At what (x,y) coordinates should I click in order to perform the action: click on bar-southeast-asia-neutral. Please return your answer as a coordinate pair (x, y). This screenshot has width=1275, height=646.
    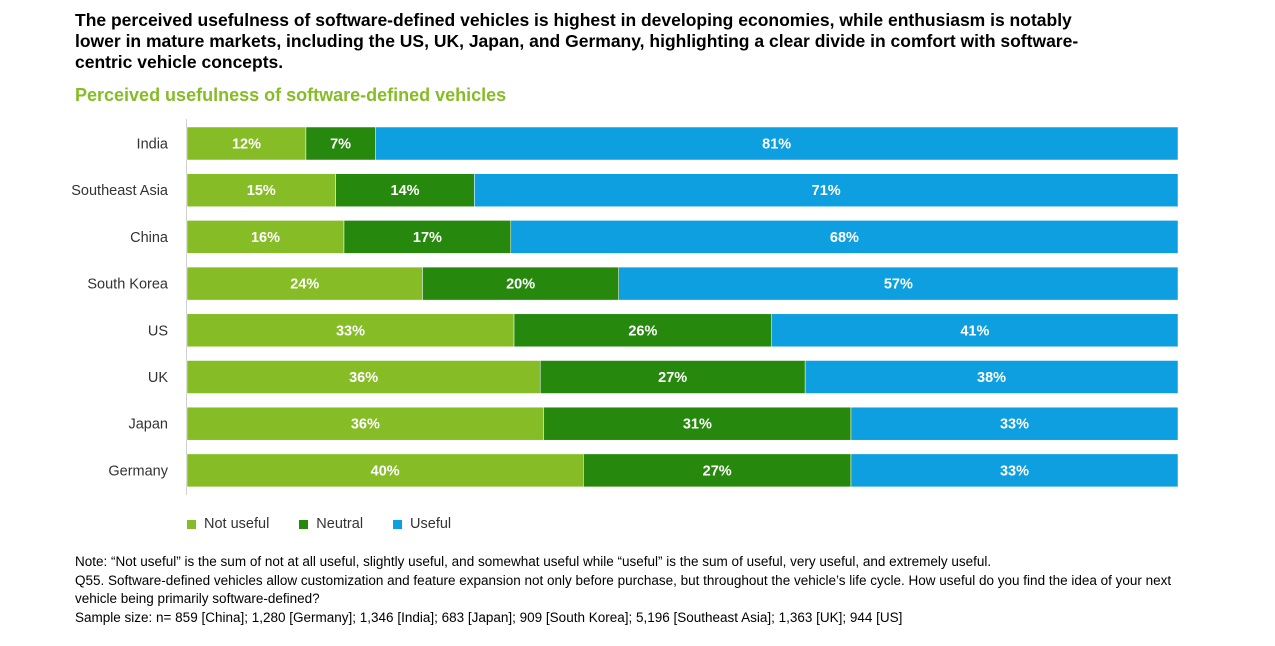
    Looking at the image, I should click on (405, 190).